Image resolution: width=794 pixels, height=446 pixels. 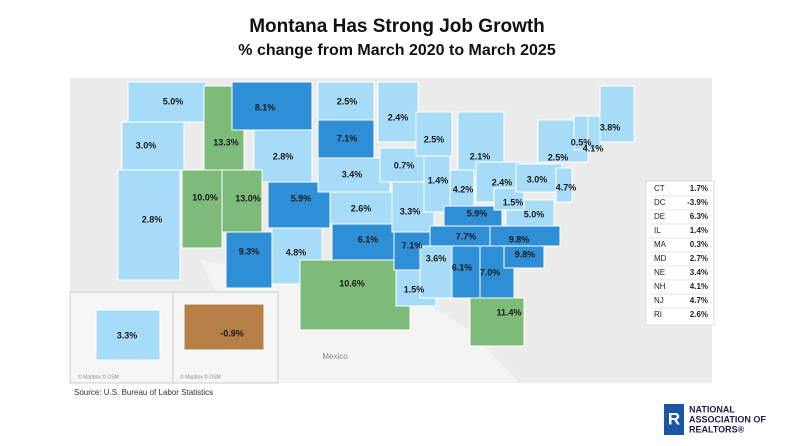 What do you see at coordinates (610, 127) in the screenshot?
I see `state-value-label: 3.8%` at bounding box center [610, 127].